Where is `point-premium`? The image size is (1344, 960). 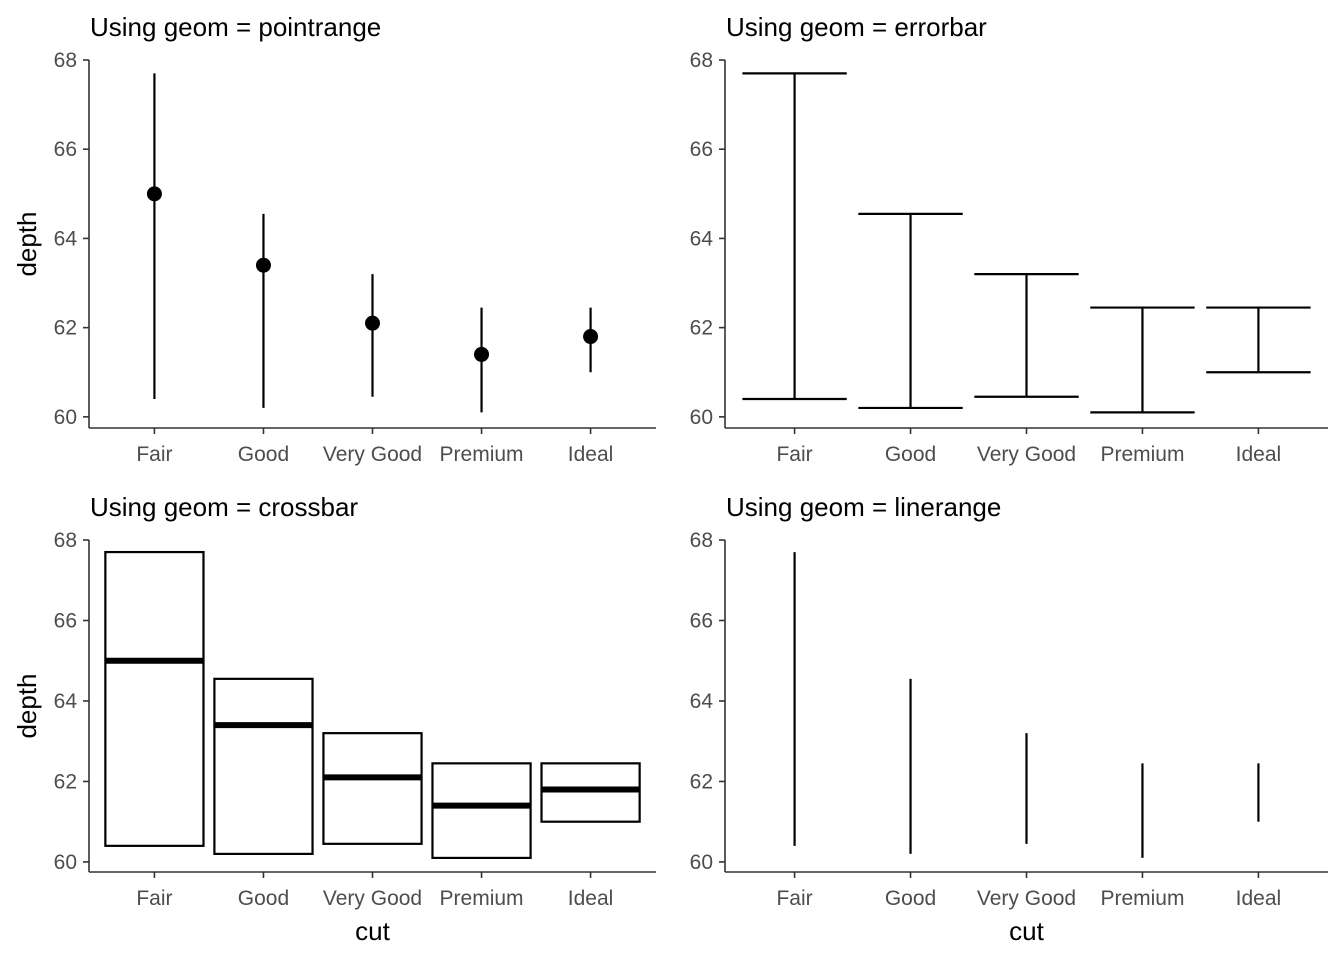 point-premium is located at coordinates (482, 354).